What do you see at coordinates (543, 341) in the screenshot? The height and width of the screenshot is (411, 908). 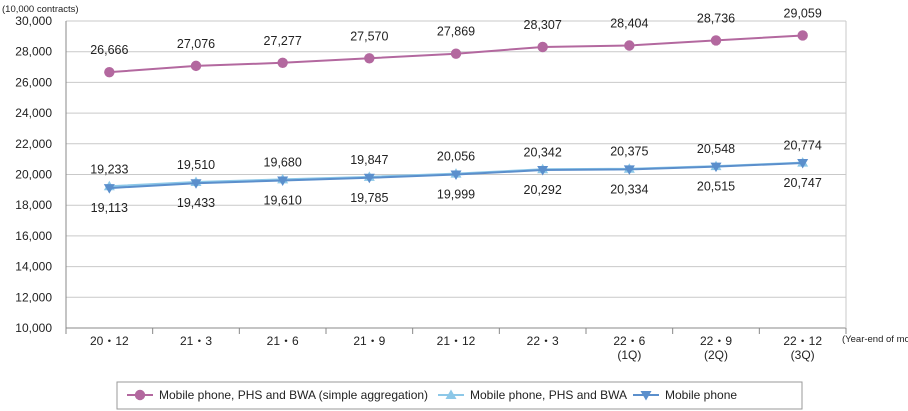 I see `x-tick-label: 22・3` at bounding box center [543, 341].